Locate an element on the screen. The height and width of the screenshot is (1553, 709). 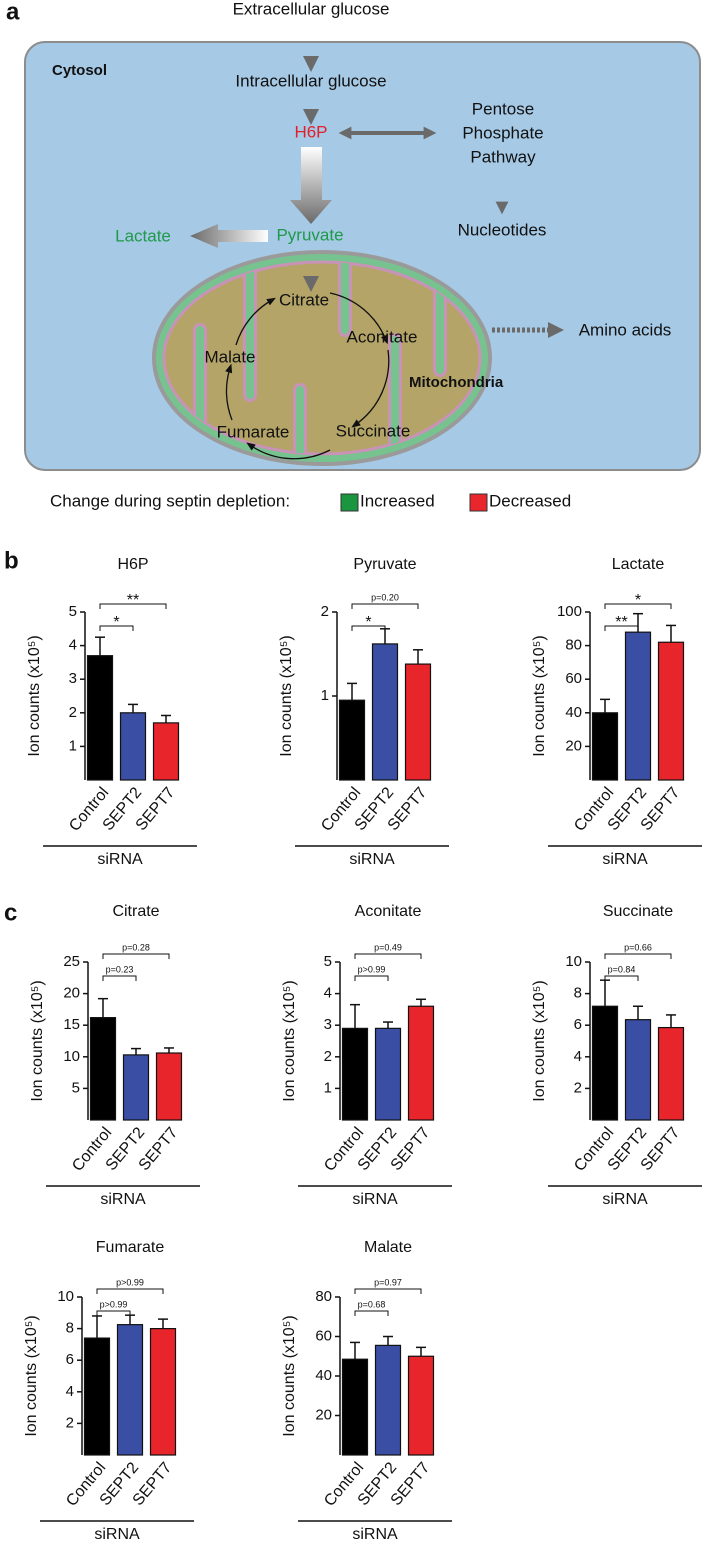
panel-label: b is located at coordinates (11, 560).